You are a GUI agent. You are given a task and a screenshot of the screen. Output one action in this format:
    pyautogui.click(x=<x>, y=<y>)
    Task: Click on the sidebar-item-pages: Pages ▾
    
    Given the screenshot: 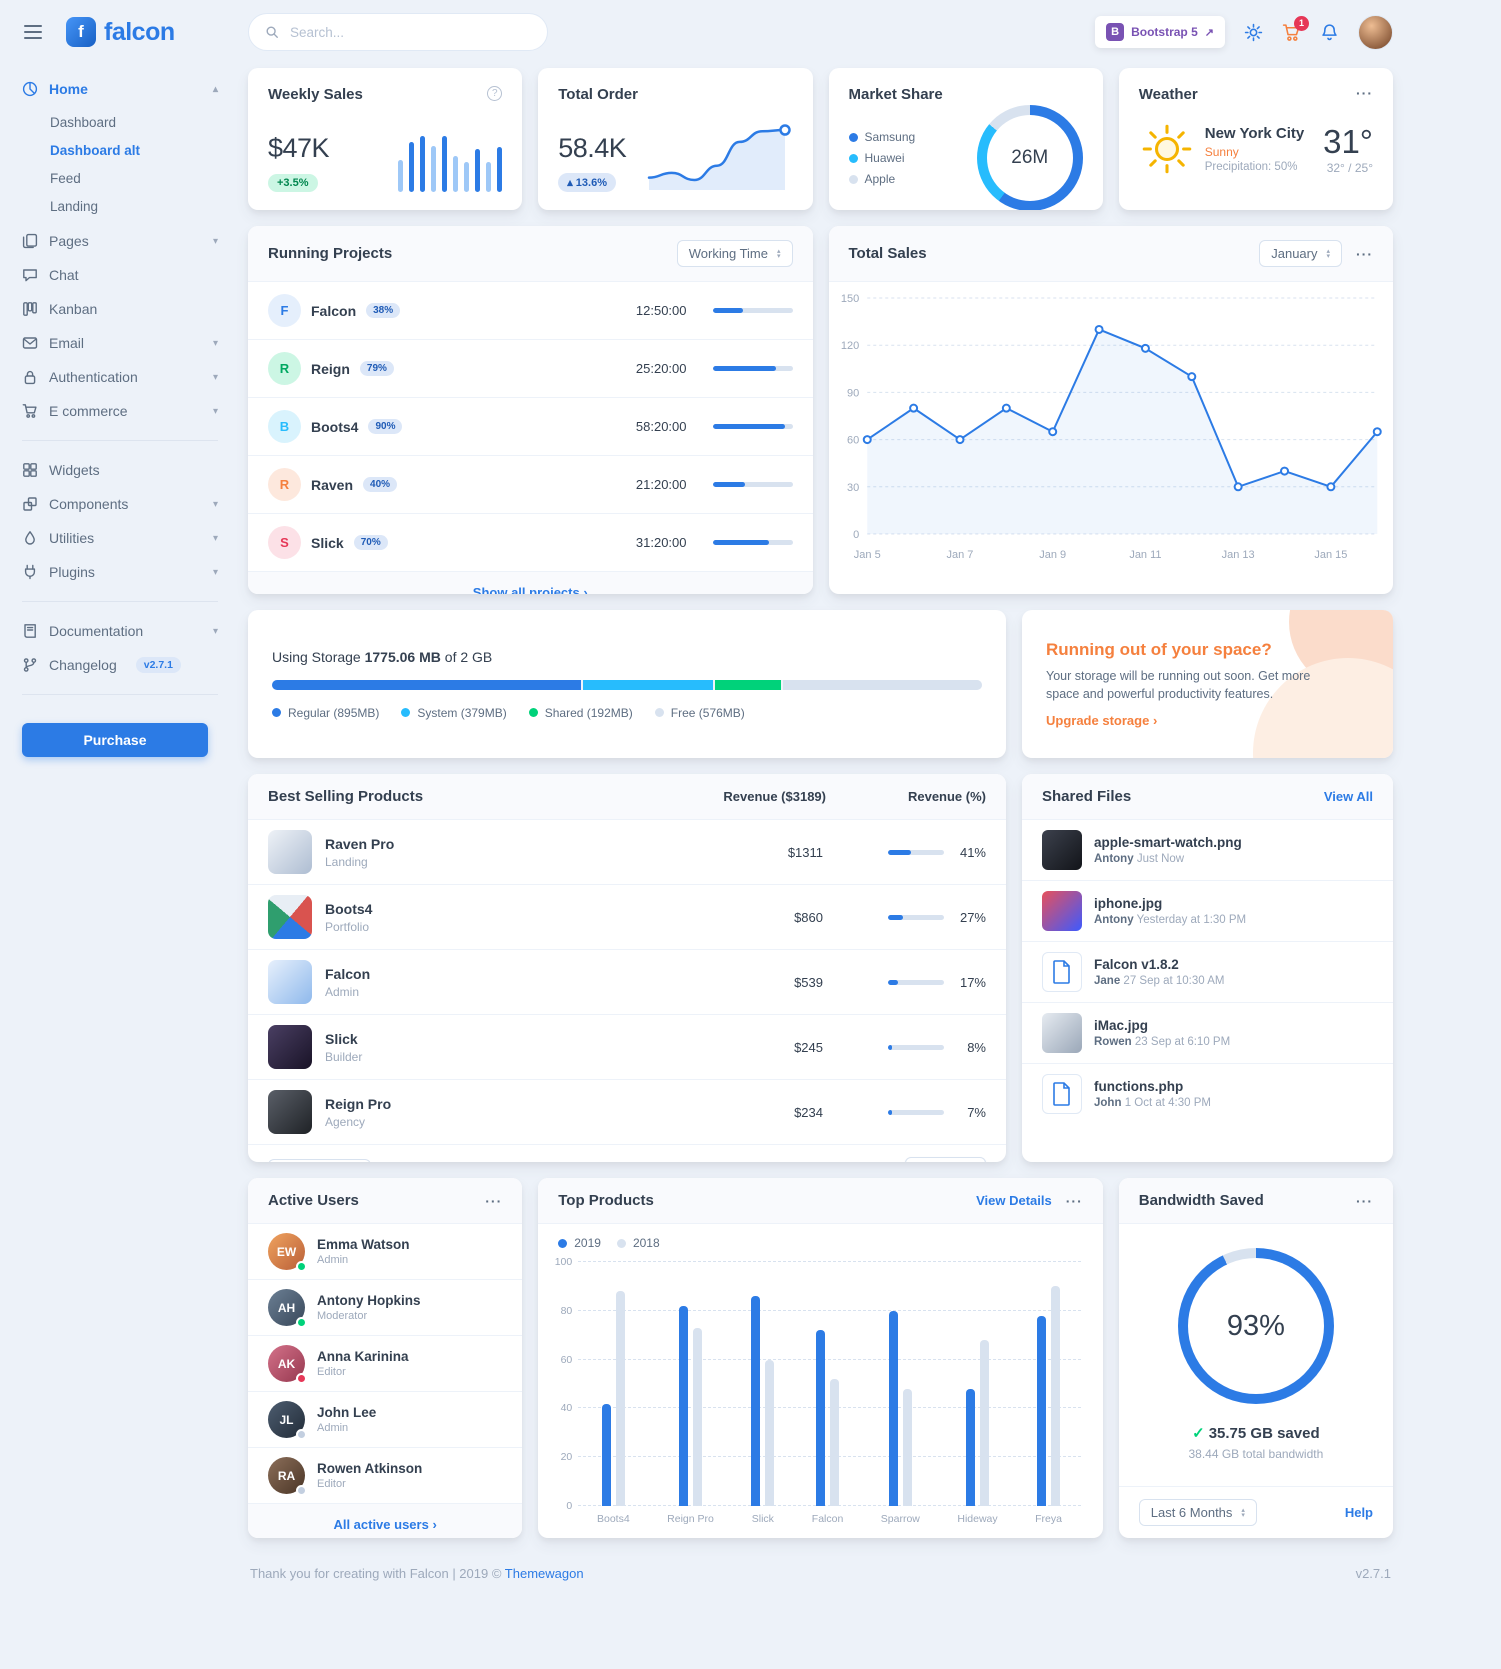 What is the action you would take?
    pyautogui.click(x=123, y=241)
    